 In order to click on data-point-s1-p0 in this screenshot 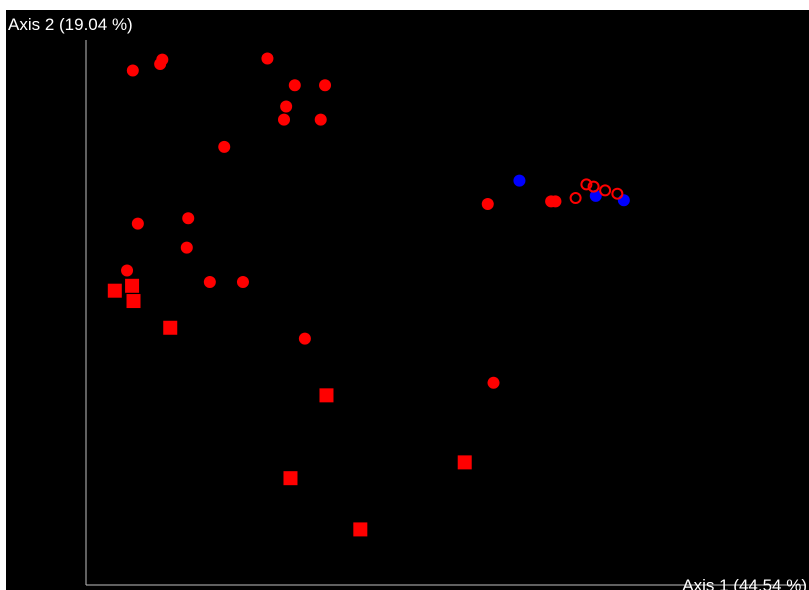, I will do `click(519, 181)`.